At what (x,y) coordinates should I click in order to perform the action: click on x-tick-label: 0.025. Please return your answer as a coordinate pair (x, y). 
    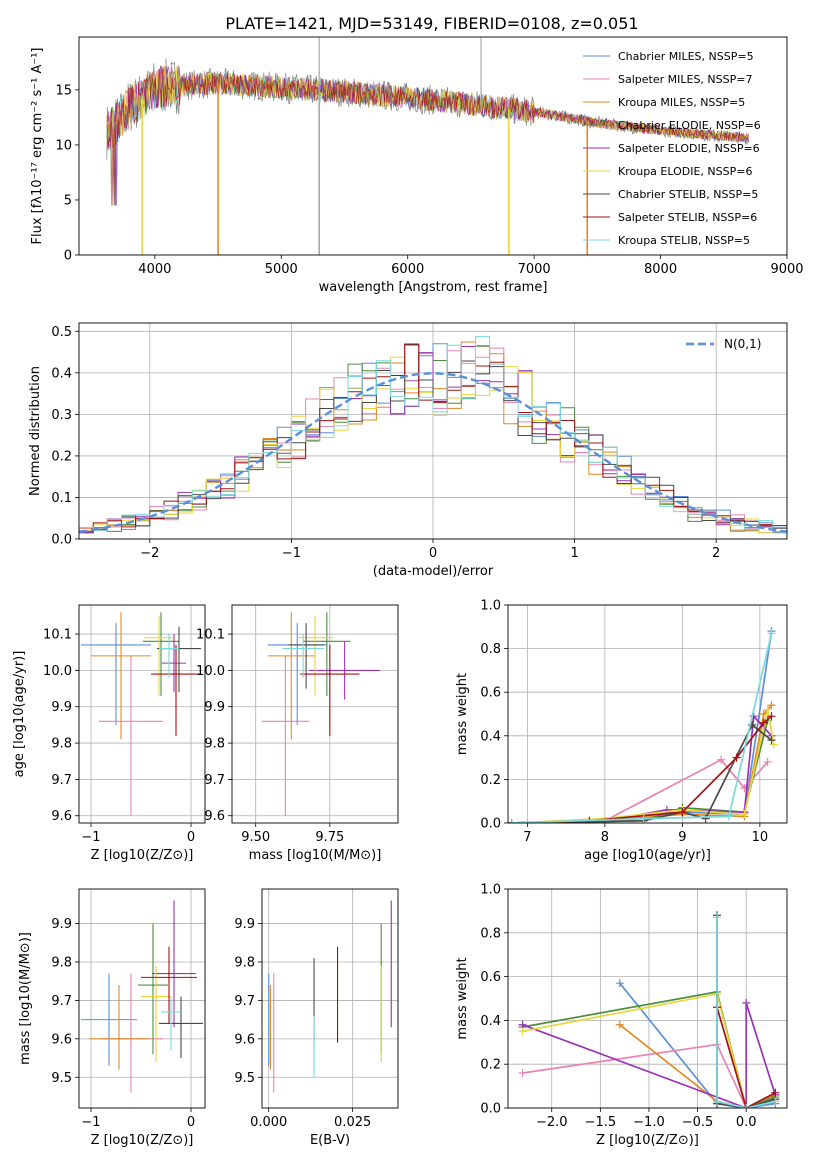
    Looking at the image, I should click on (352, 1122).